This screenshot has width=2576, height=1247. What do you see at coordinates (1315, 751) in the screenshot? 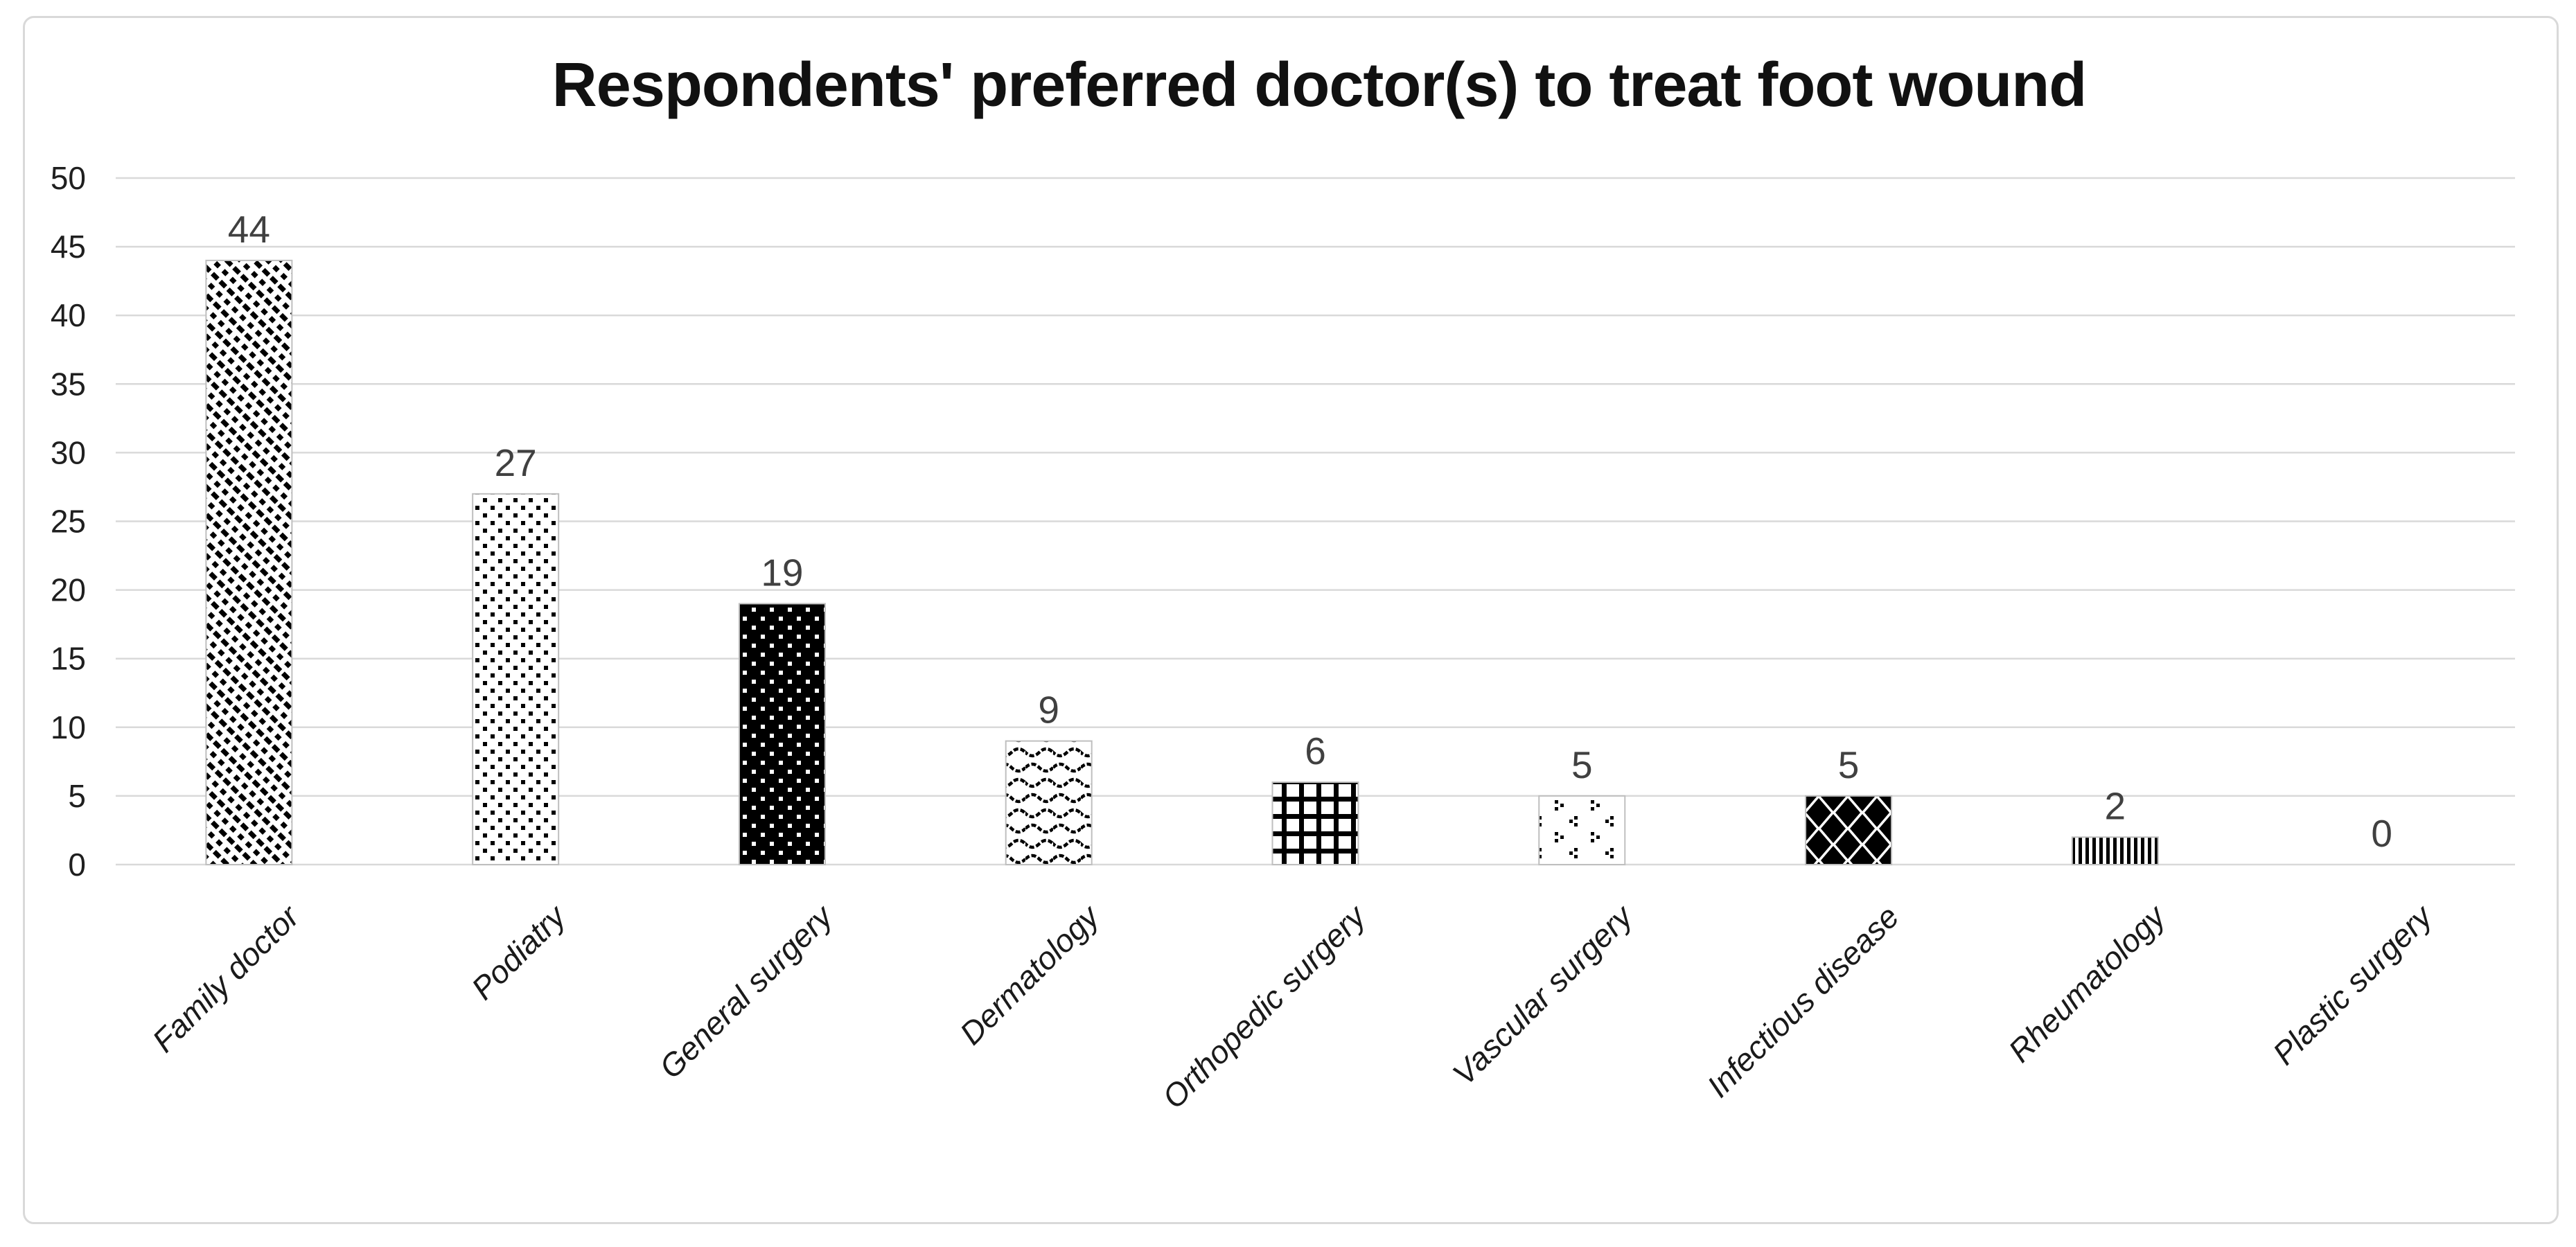
I see `bar-value-label: 6` at bounding box center [1315, 751].